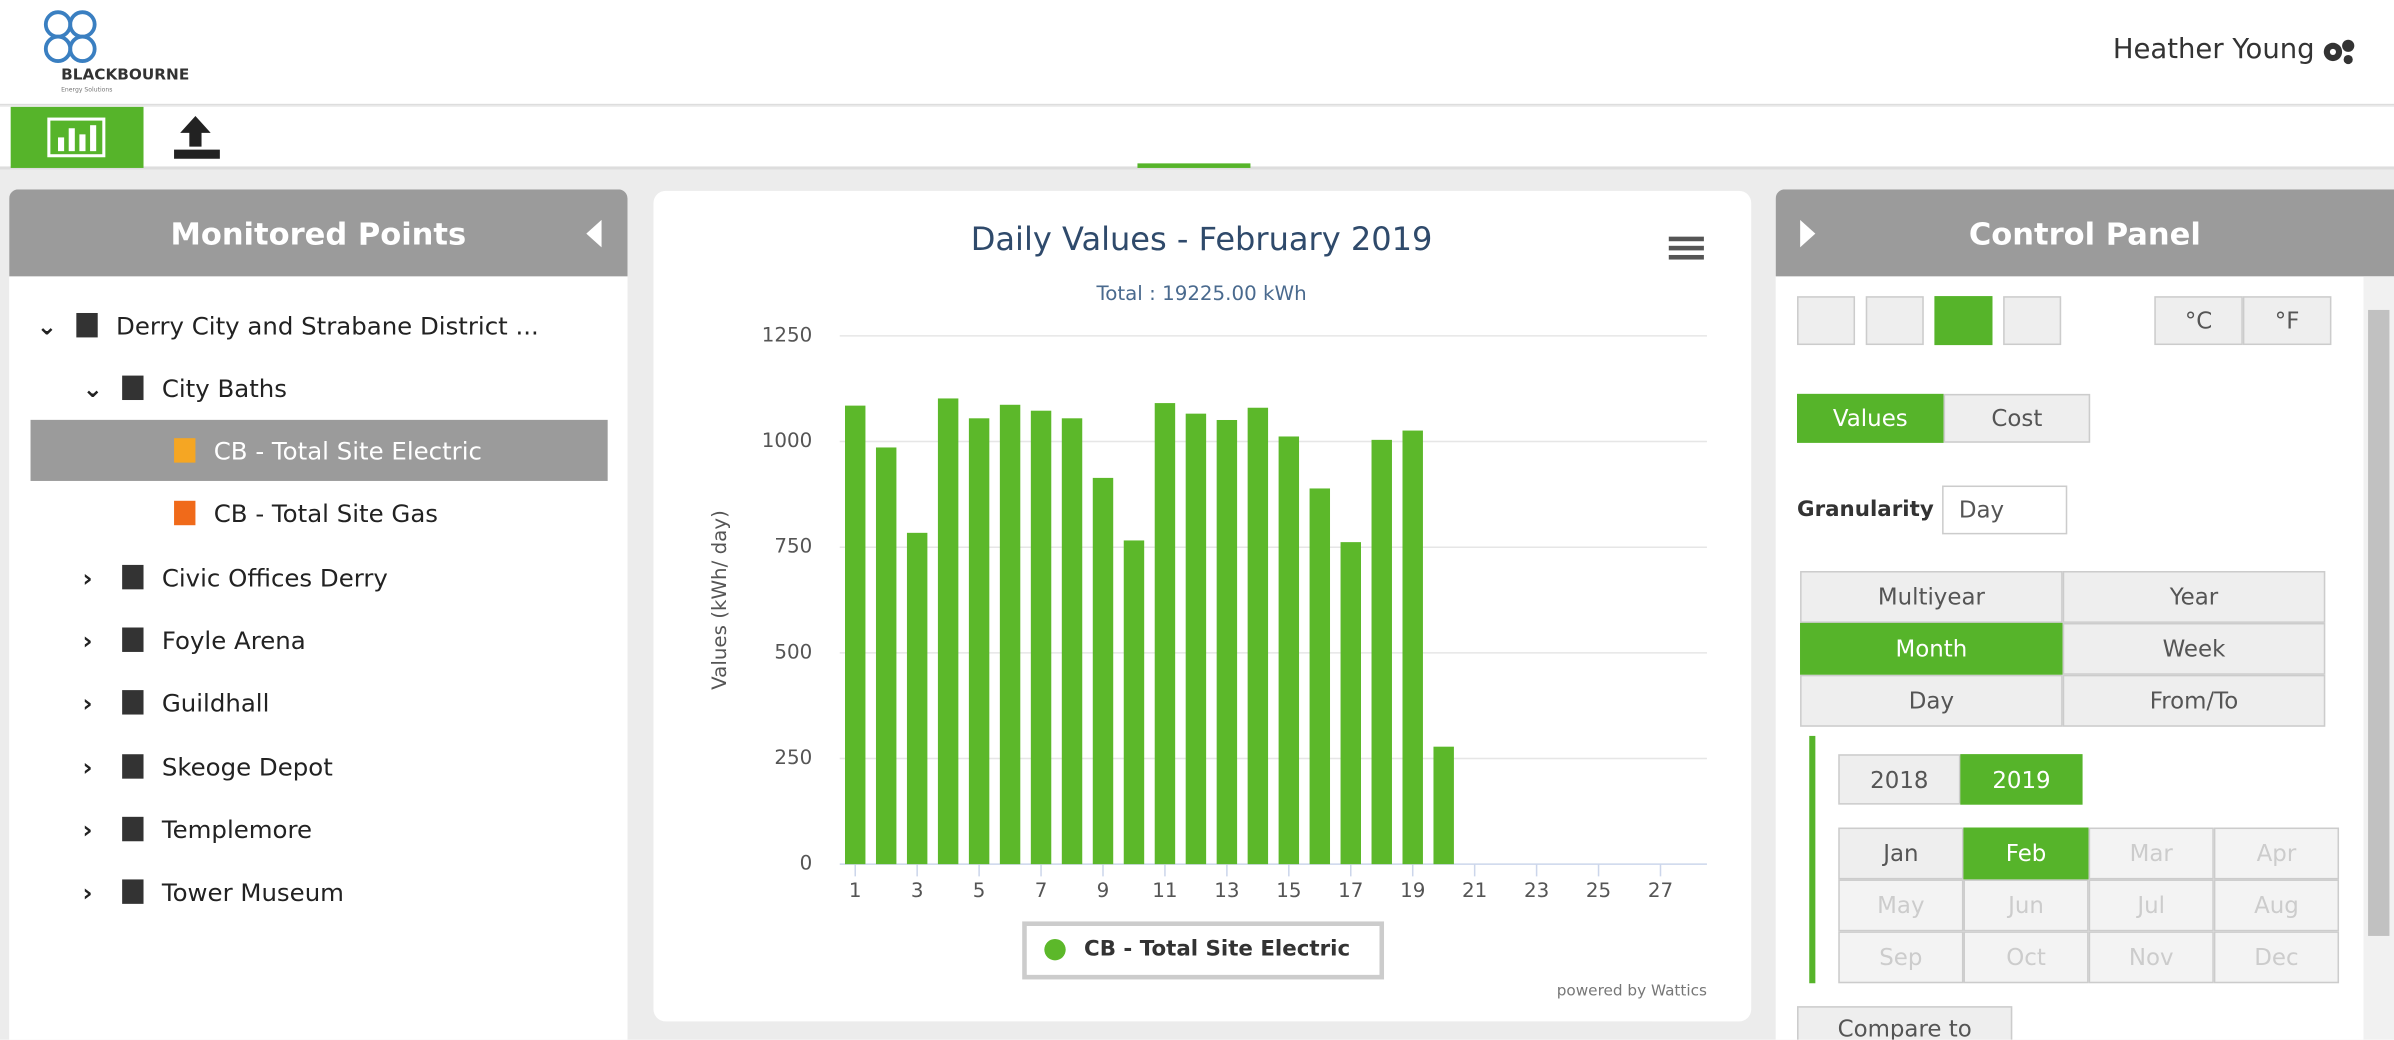 The width and height of the screenshot is (2394, 1040). I want to click on y-tick-label: 750, so click(793, 546).